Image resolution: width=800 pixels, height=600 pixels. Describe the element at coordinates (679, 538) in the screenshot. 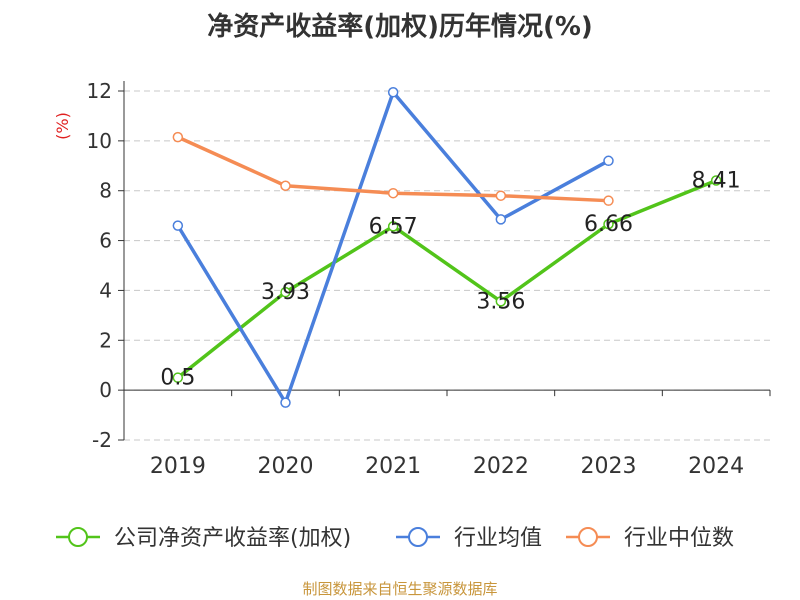

I see `legend-label: 行业中位数` at that location.